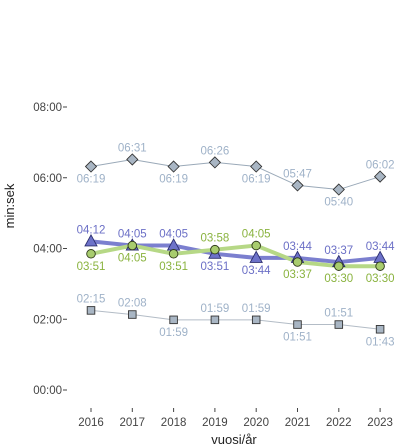 This screenshot has width=401, height=448. Describe the element at coordinates (215, 423) in the screenshot. I see `x-tick-label: 2019` at that location.